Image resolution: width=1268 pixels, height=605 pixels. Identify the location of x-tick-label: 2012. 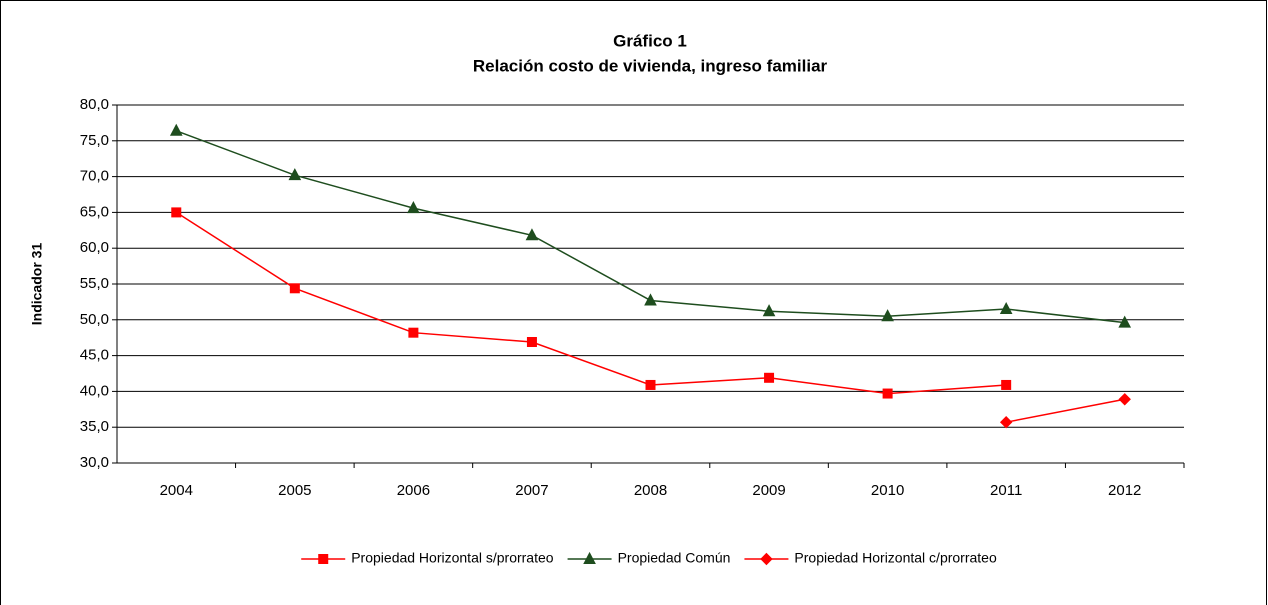
(1124, 490).